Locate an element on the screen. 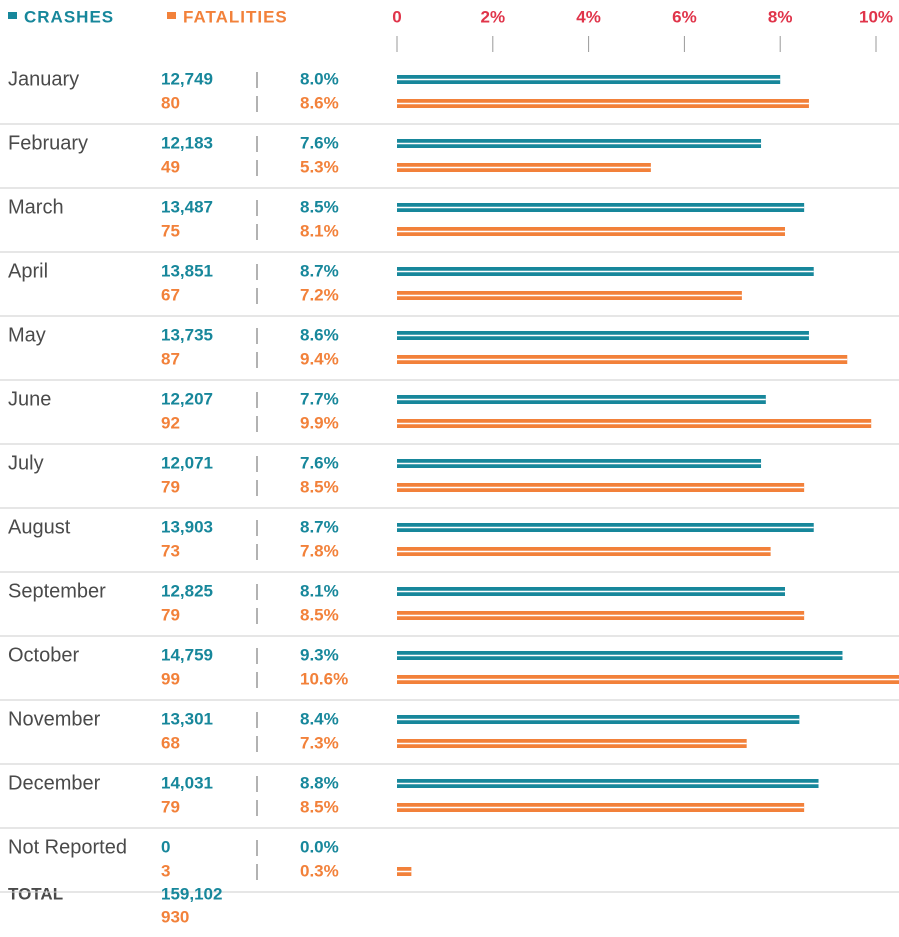 The height and width of the screenshot is (937, 899). percent-label: 8.4% is located at coordinates (319, 718).